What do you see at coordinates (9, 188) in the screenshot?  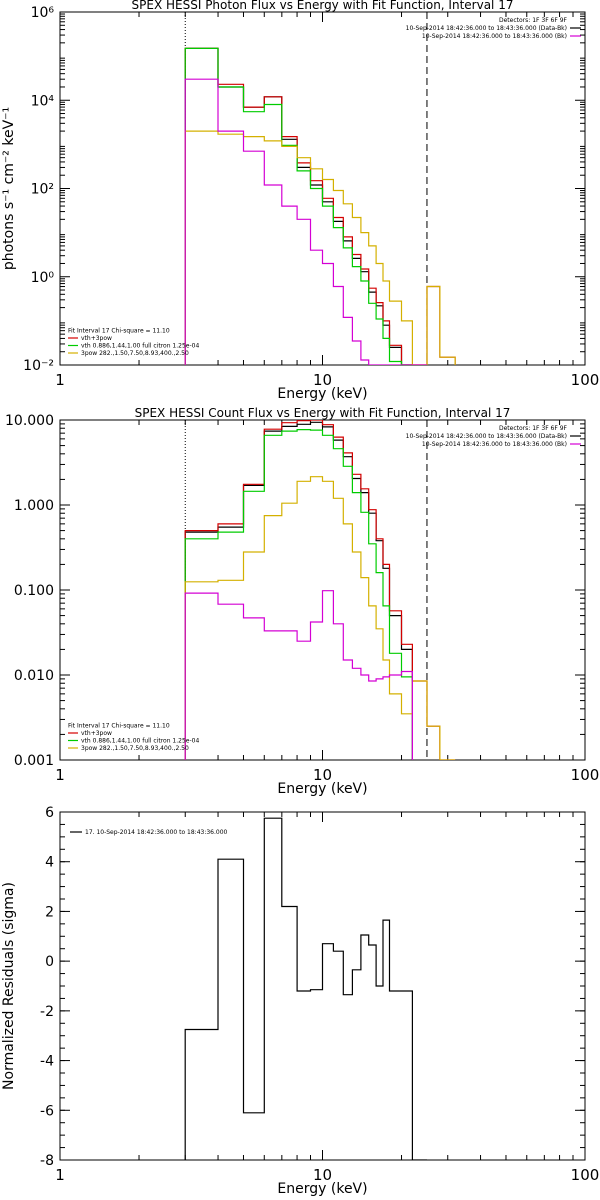 I see `y-axis-label: photons s⁻¹ cm⁻² keV⁻¹` at bounding box center [9, 188].